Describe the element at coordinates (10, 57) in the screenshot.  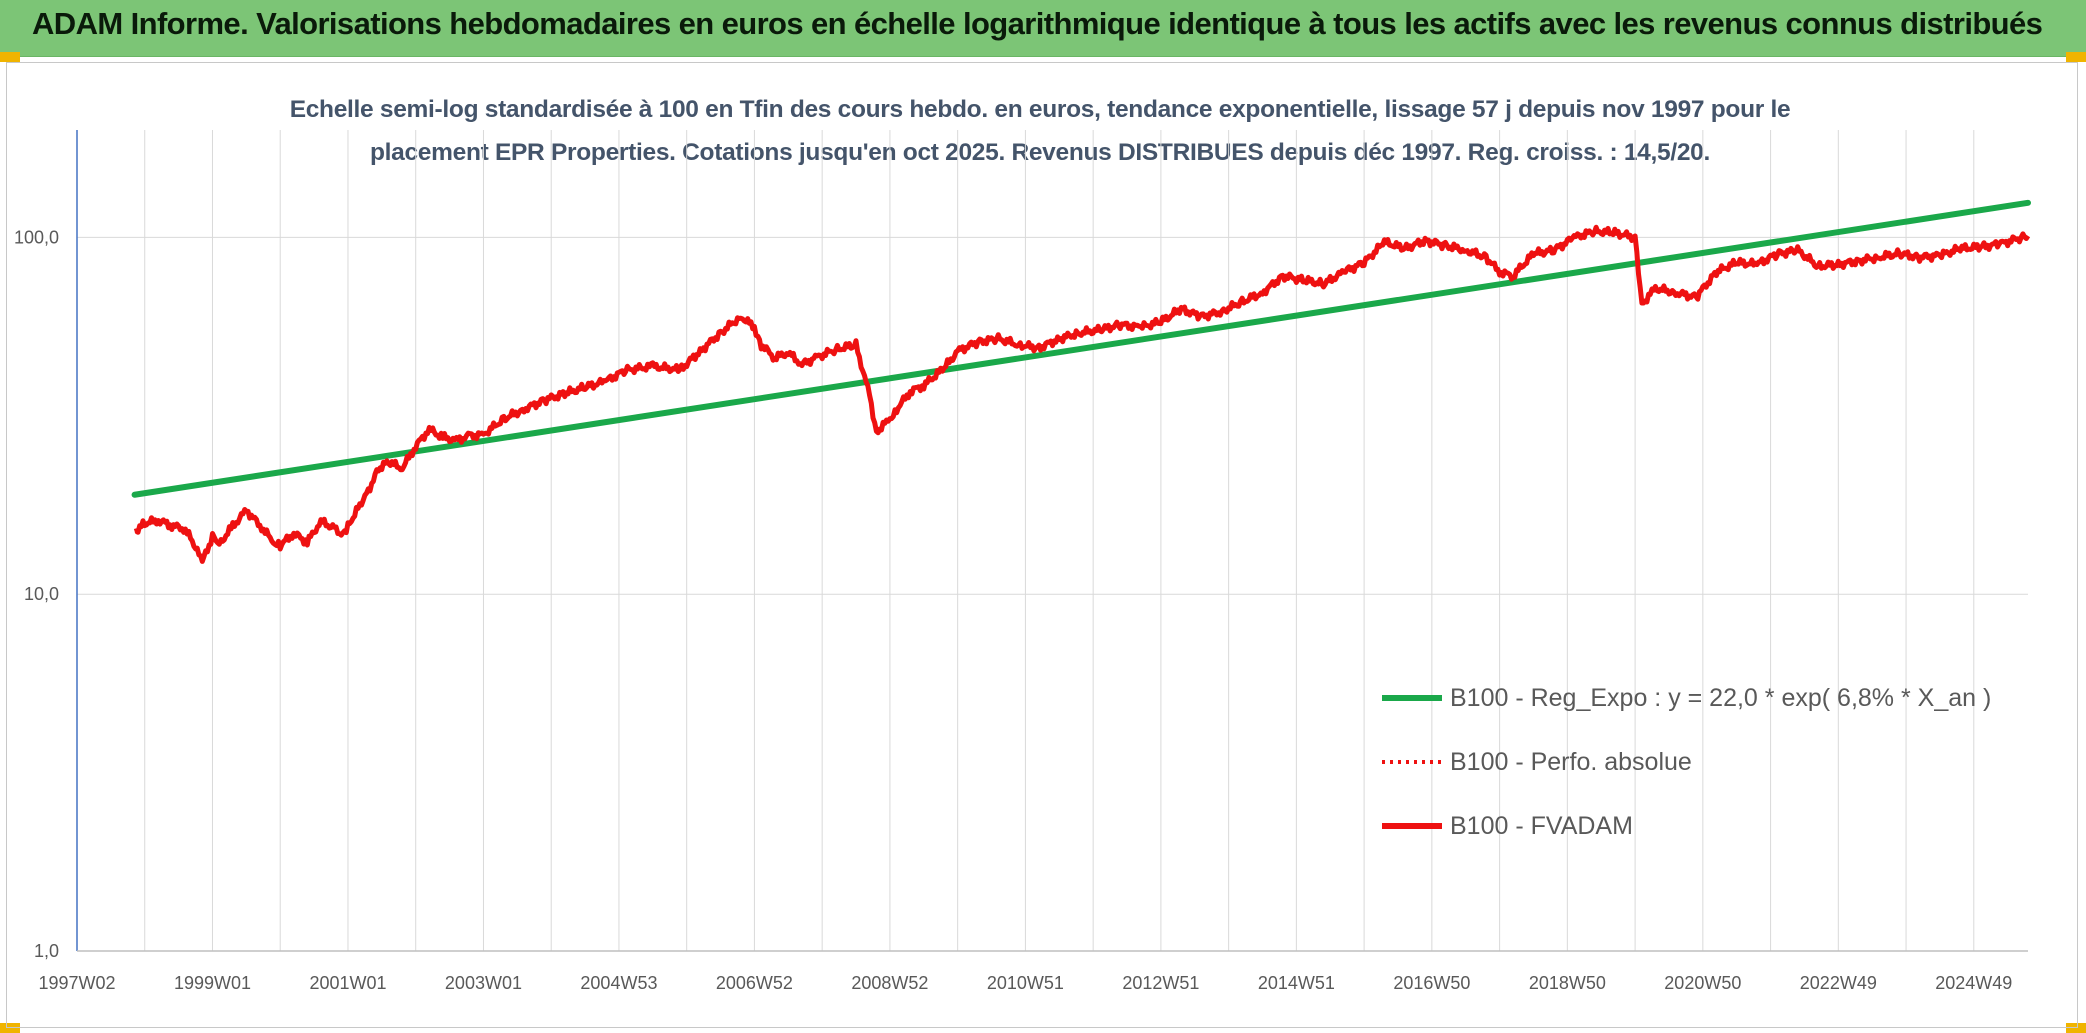
I see `corner-marker-top-left` at that location.